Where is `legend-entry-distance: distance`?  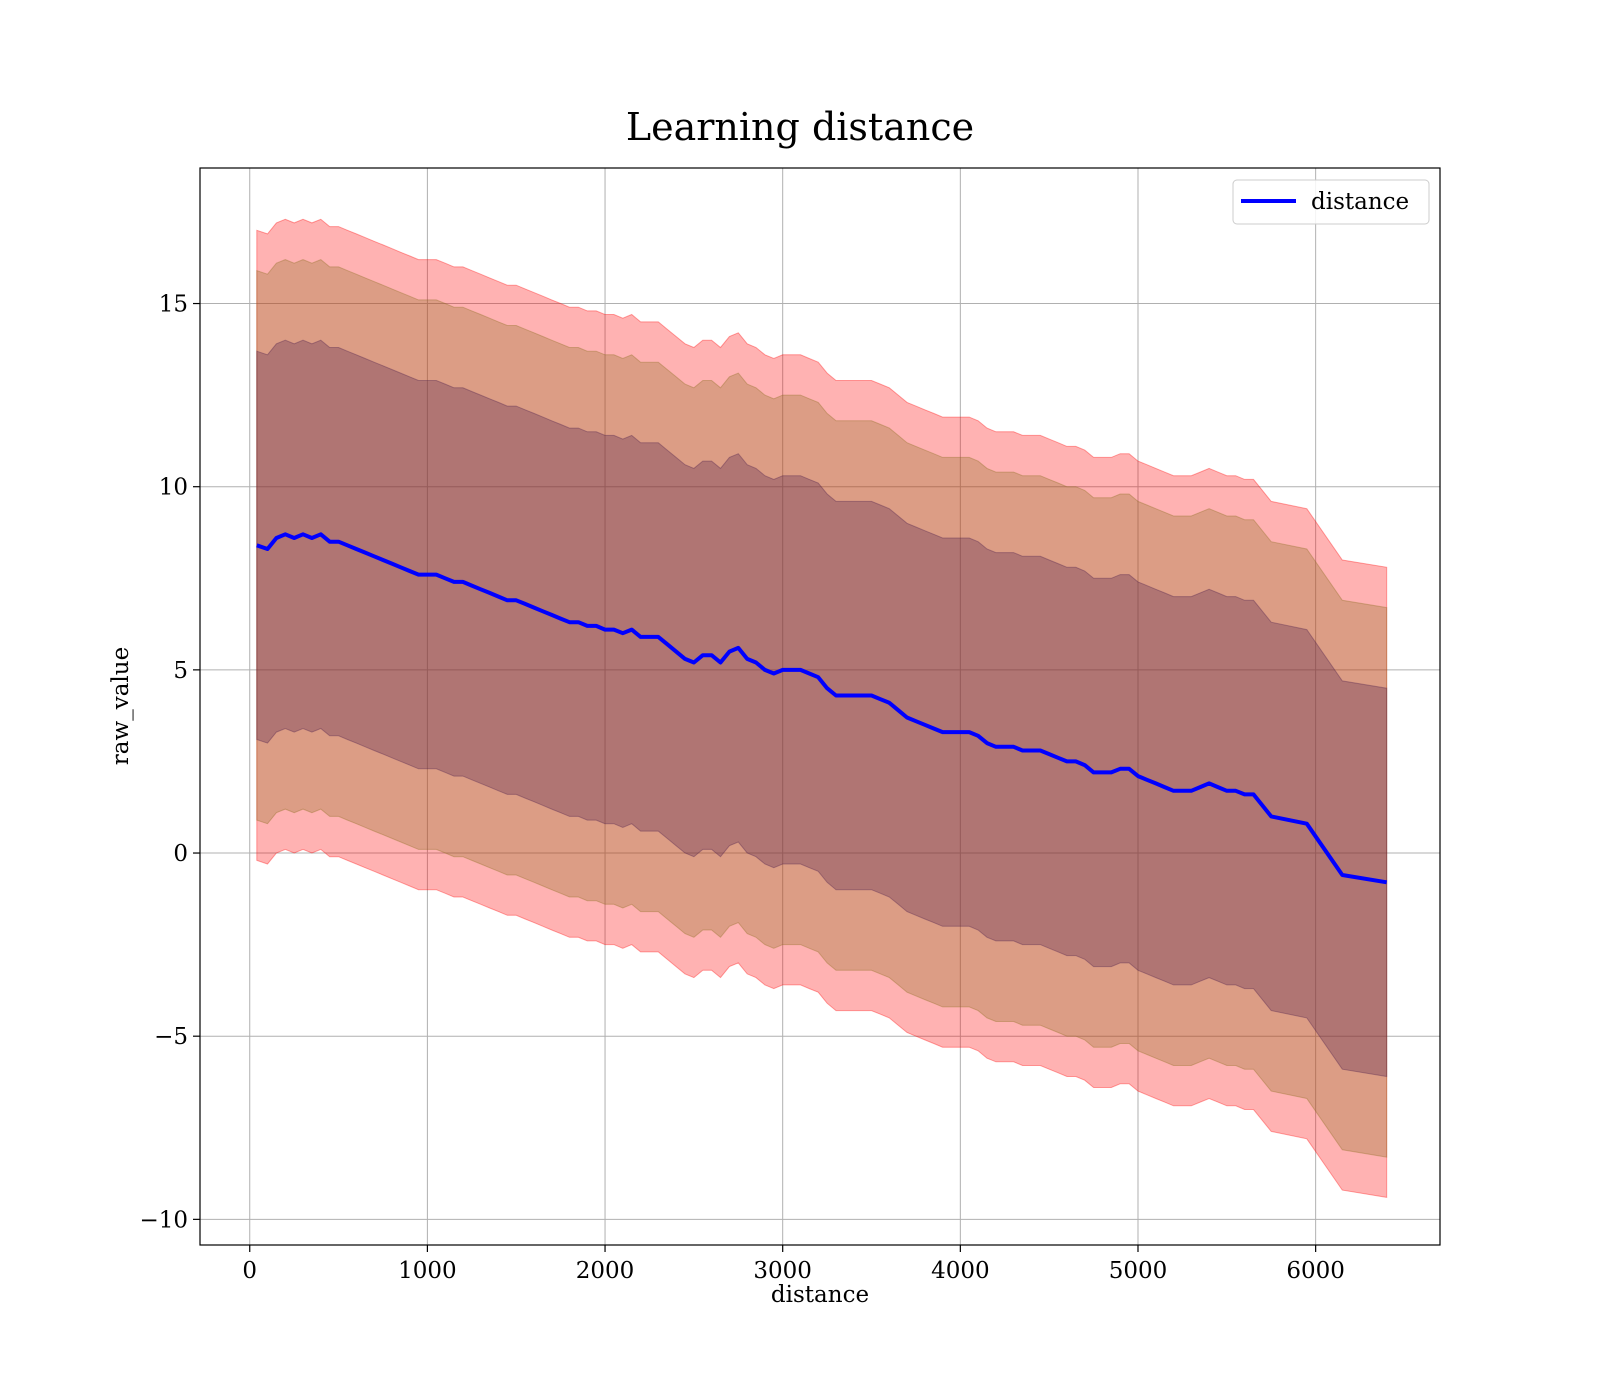
legend-entry-distance: distance is located at coordinates (1360, 202).